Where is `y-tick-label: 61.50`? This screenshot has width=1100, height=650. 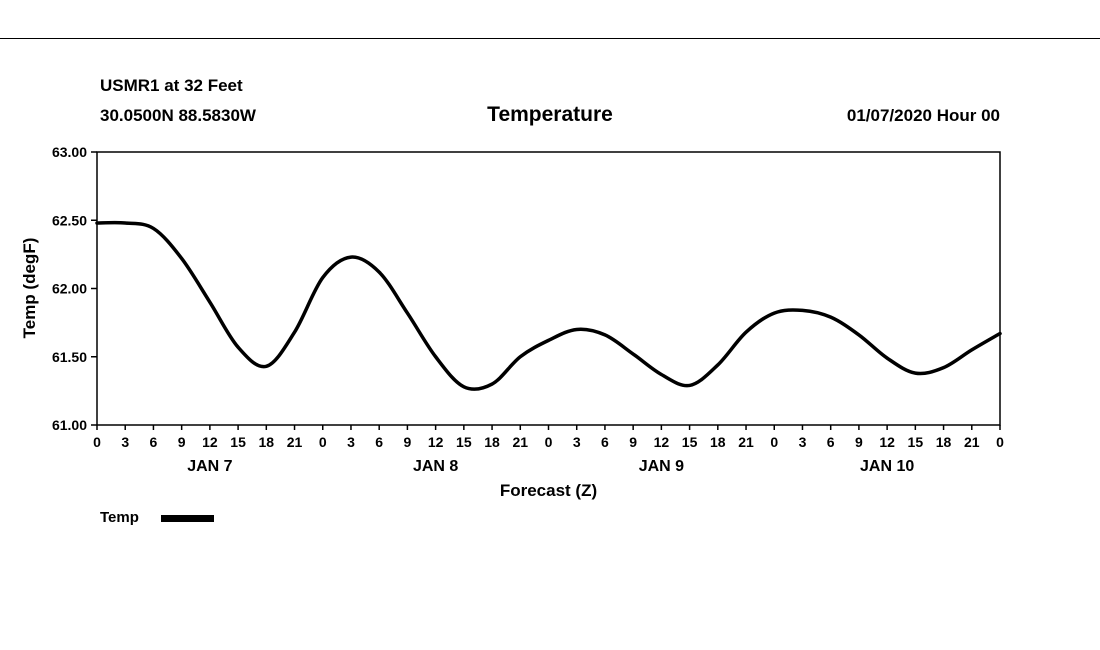 y-tick-label: 61.50 is located at coordinates (69, 357).